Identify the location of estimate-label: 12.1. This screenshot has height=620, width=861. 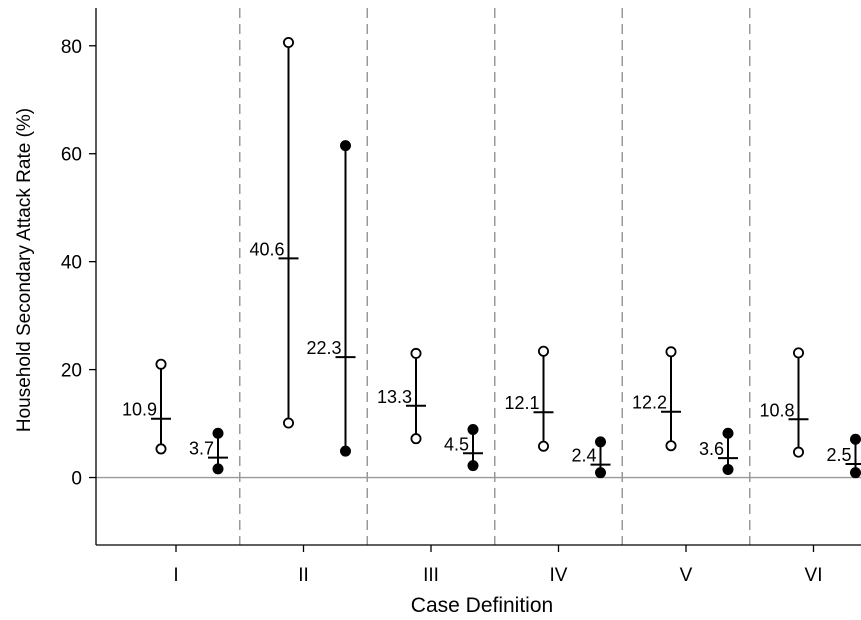
(521, 403).